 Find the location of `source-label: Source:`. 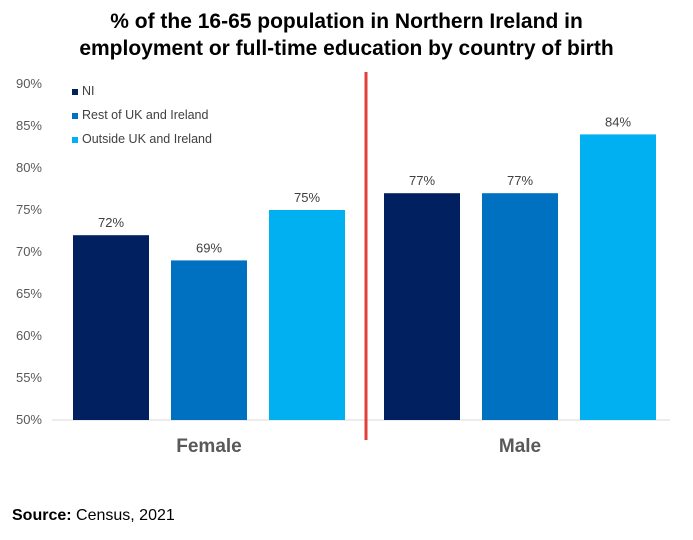

source-label: Source: is located at coordinates (42, 515).